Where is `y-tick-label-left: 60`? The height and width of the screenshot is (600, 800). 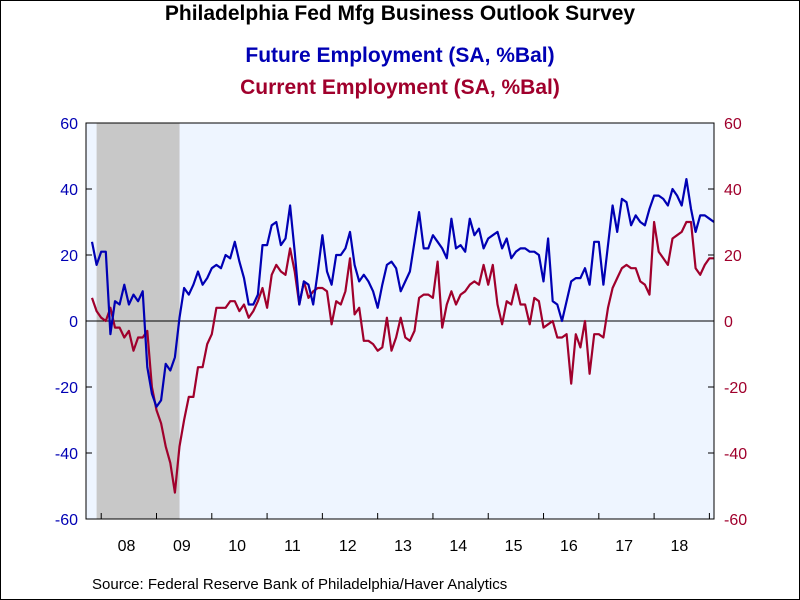
y-tick-label-left: 60 is located at coordinates (69, 124).